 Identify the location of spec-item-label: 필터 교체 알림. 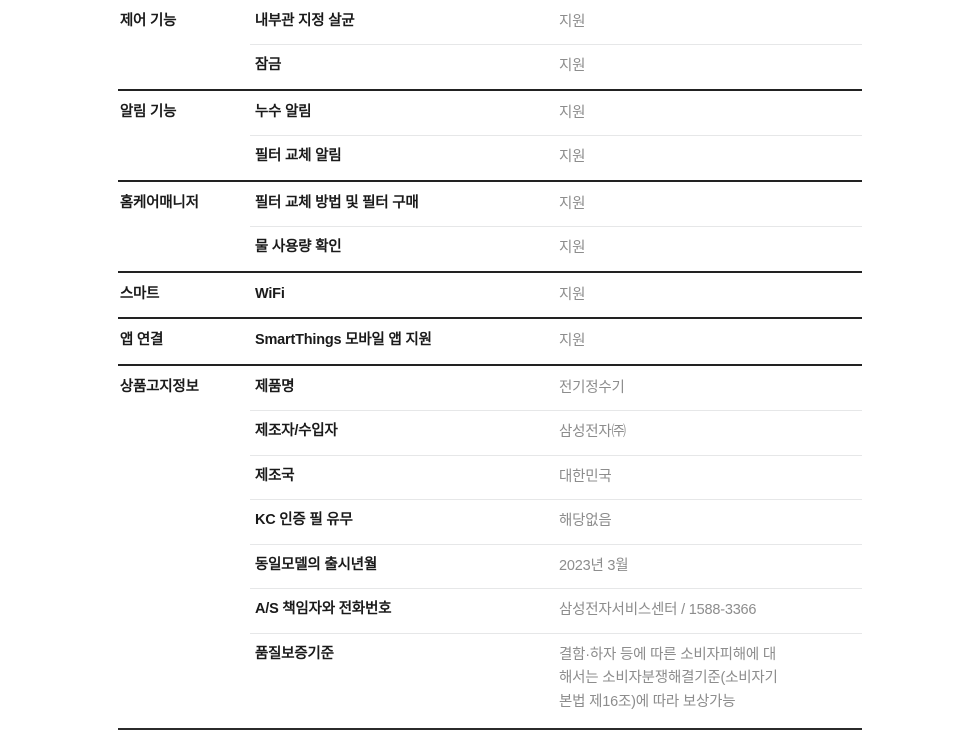
(298, 156).